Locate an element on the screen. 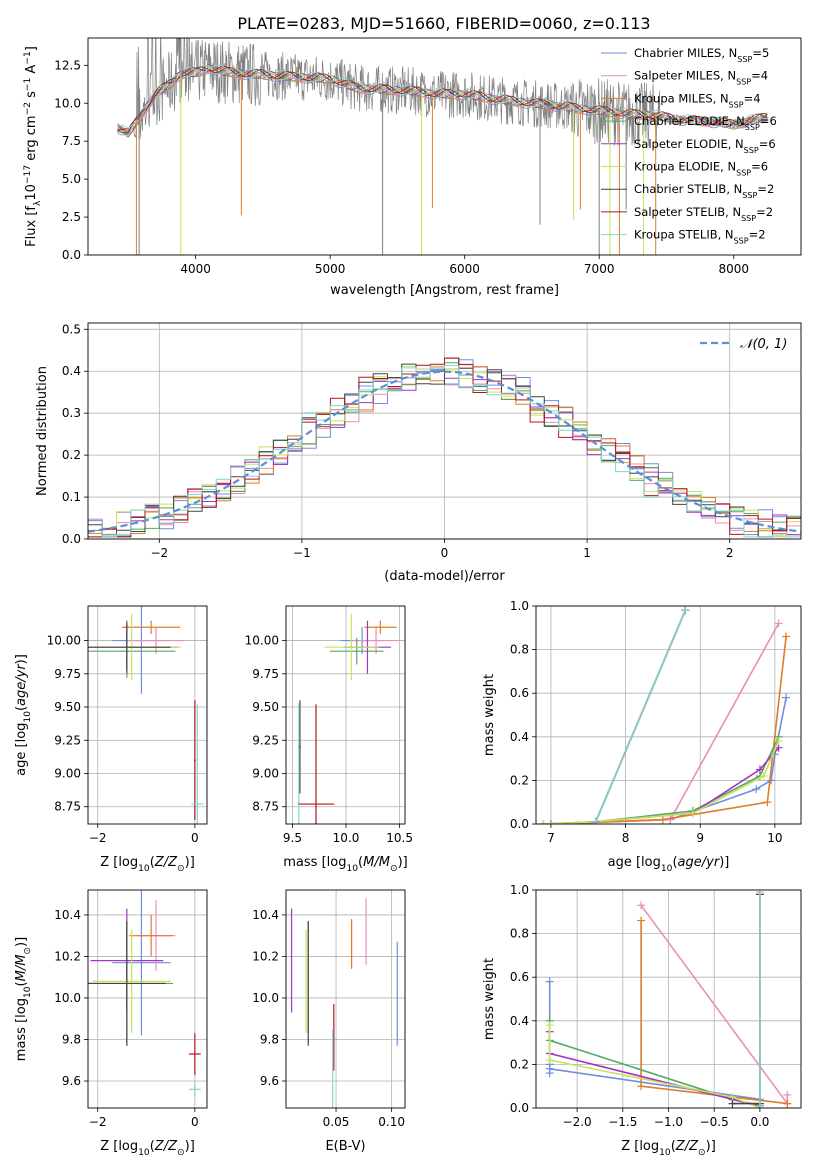  x-tick-label: 6000 is located at coordinates (464, 269).